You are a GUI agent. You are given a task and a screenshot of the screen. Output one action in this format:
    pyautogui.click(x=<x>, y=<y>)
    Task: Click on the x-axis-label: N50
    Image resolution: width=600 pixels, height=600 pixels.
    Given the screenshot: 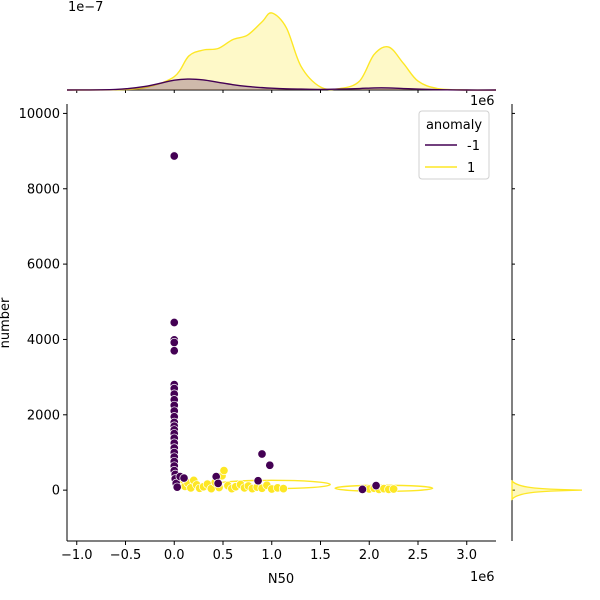 What is the action you would take?
    pyautogui.click(x=281, y=579)
    